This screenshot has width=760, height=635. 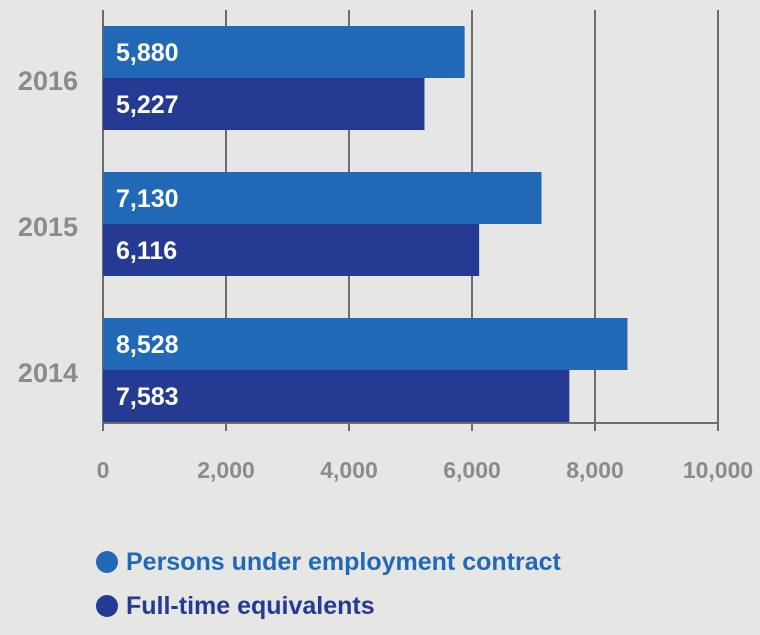 What do you see at coordinates (147, 53) in the screenshot?
I see `bar-value-label: 5,880` at bounding box center [147, 53].